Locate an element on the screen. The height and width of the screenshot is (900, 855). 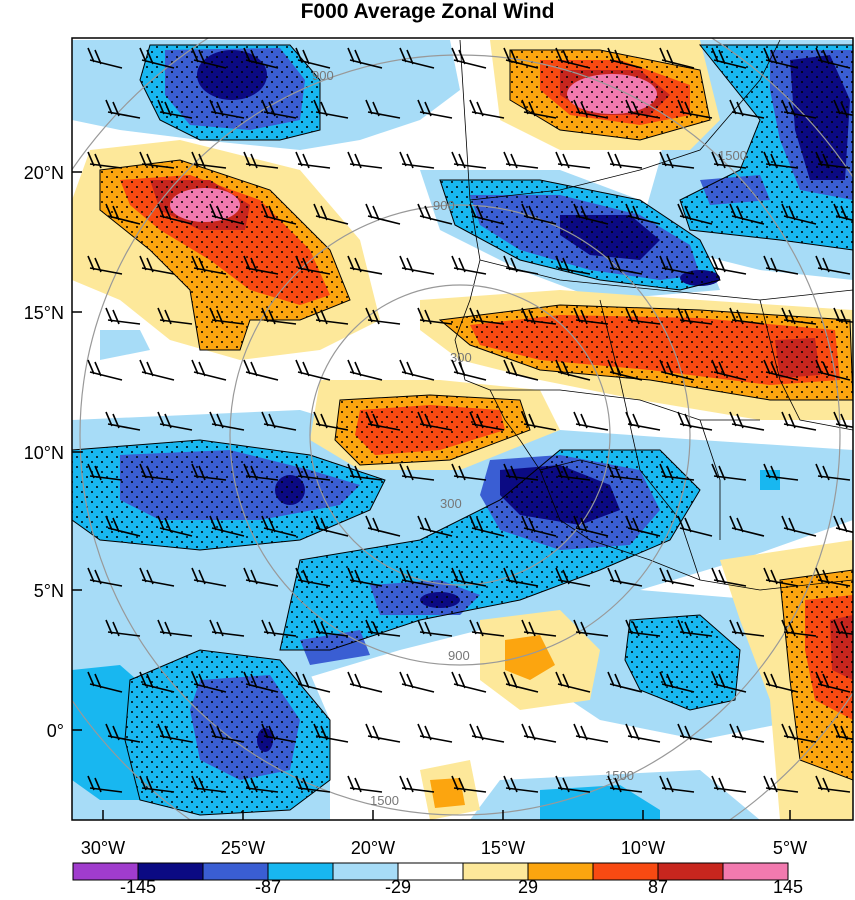
ring-label-1500-se: 1500 is located at coordinates (619, 775).